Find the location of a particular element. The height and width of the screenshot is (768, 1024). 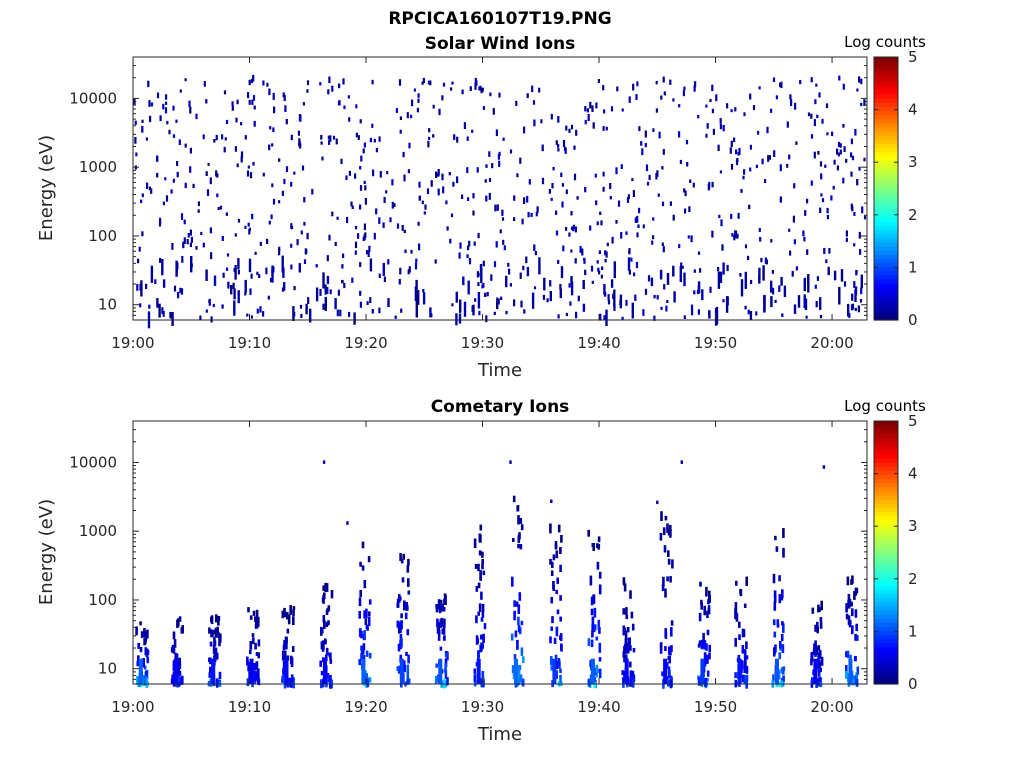

y-tick-label: 10000 is located at coordinates (93, 462).